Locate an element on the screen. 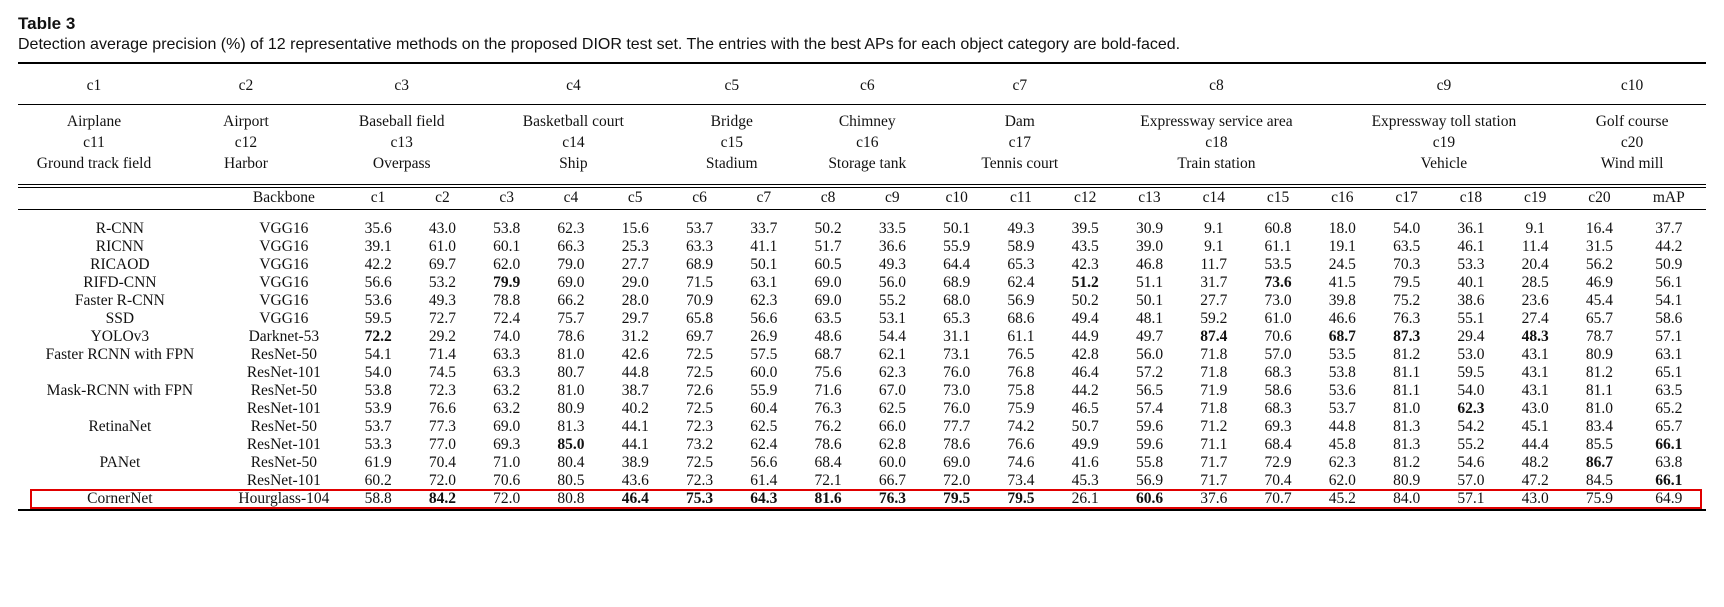 This screenshot has width=1724, height=607. ap-value-cell: 43.5 is located at coordinates (1085, 246).